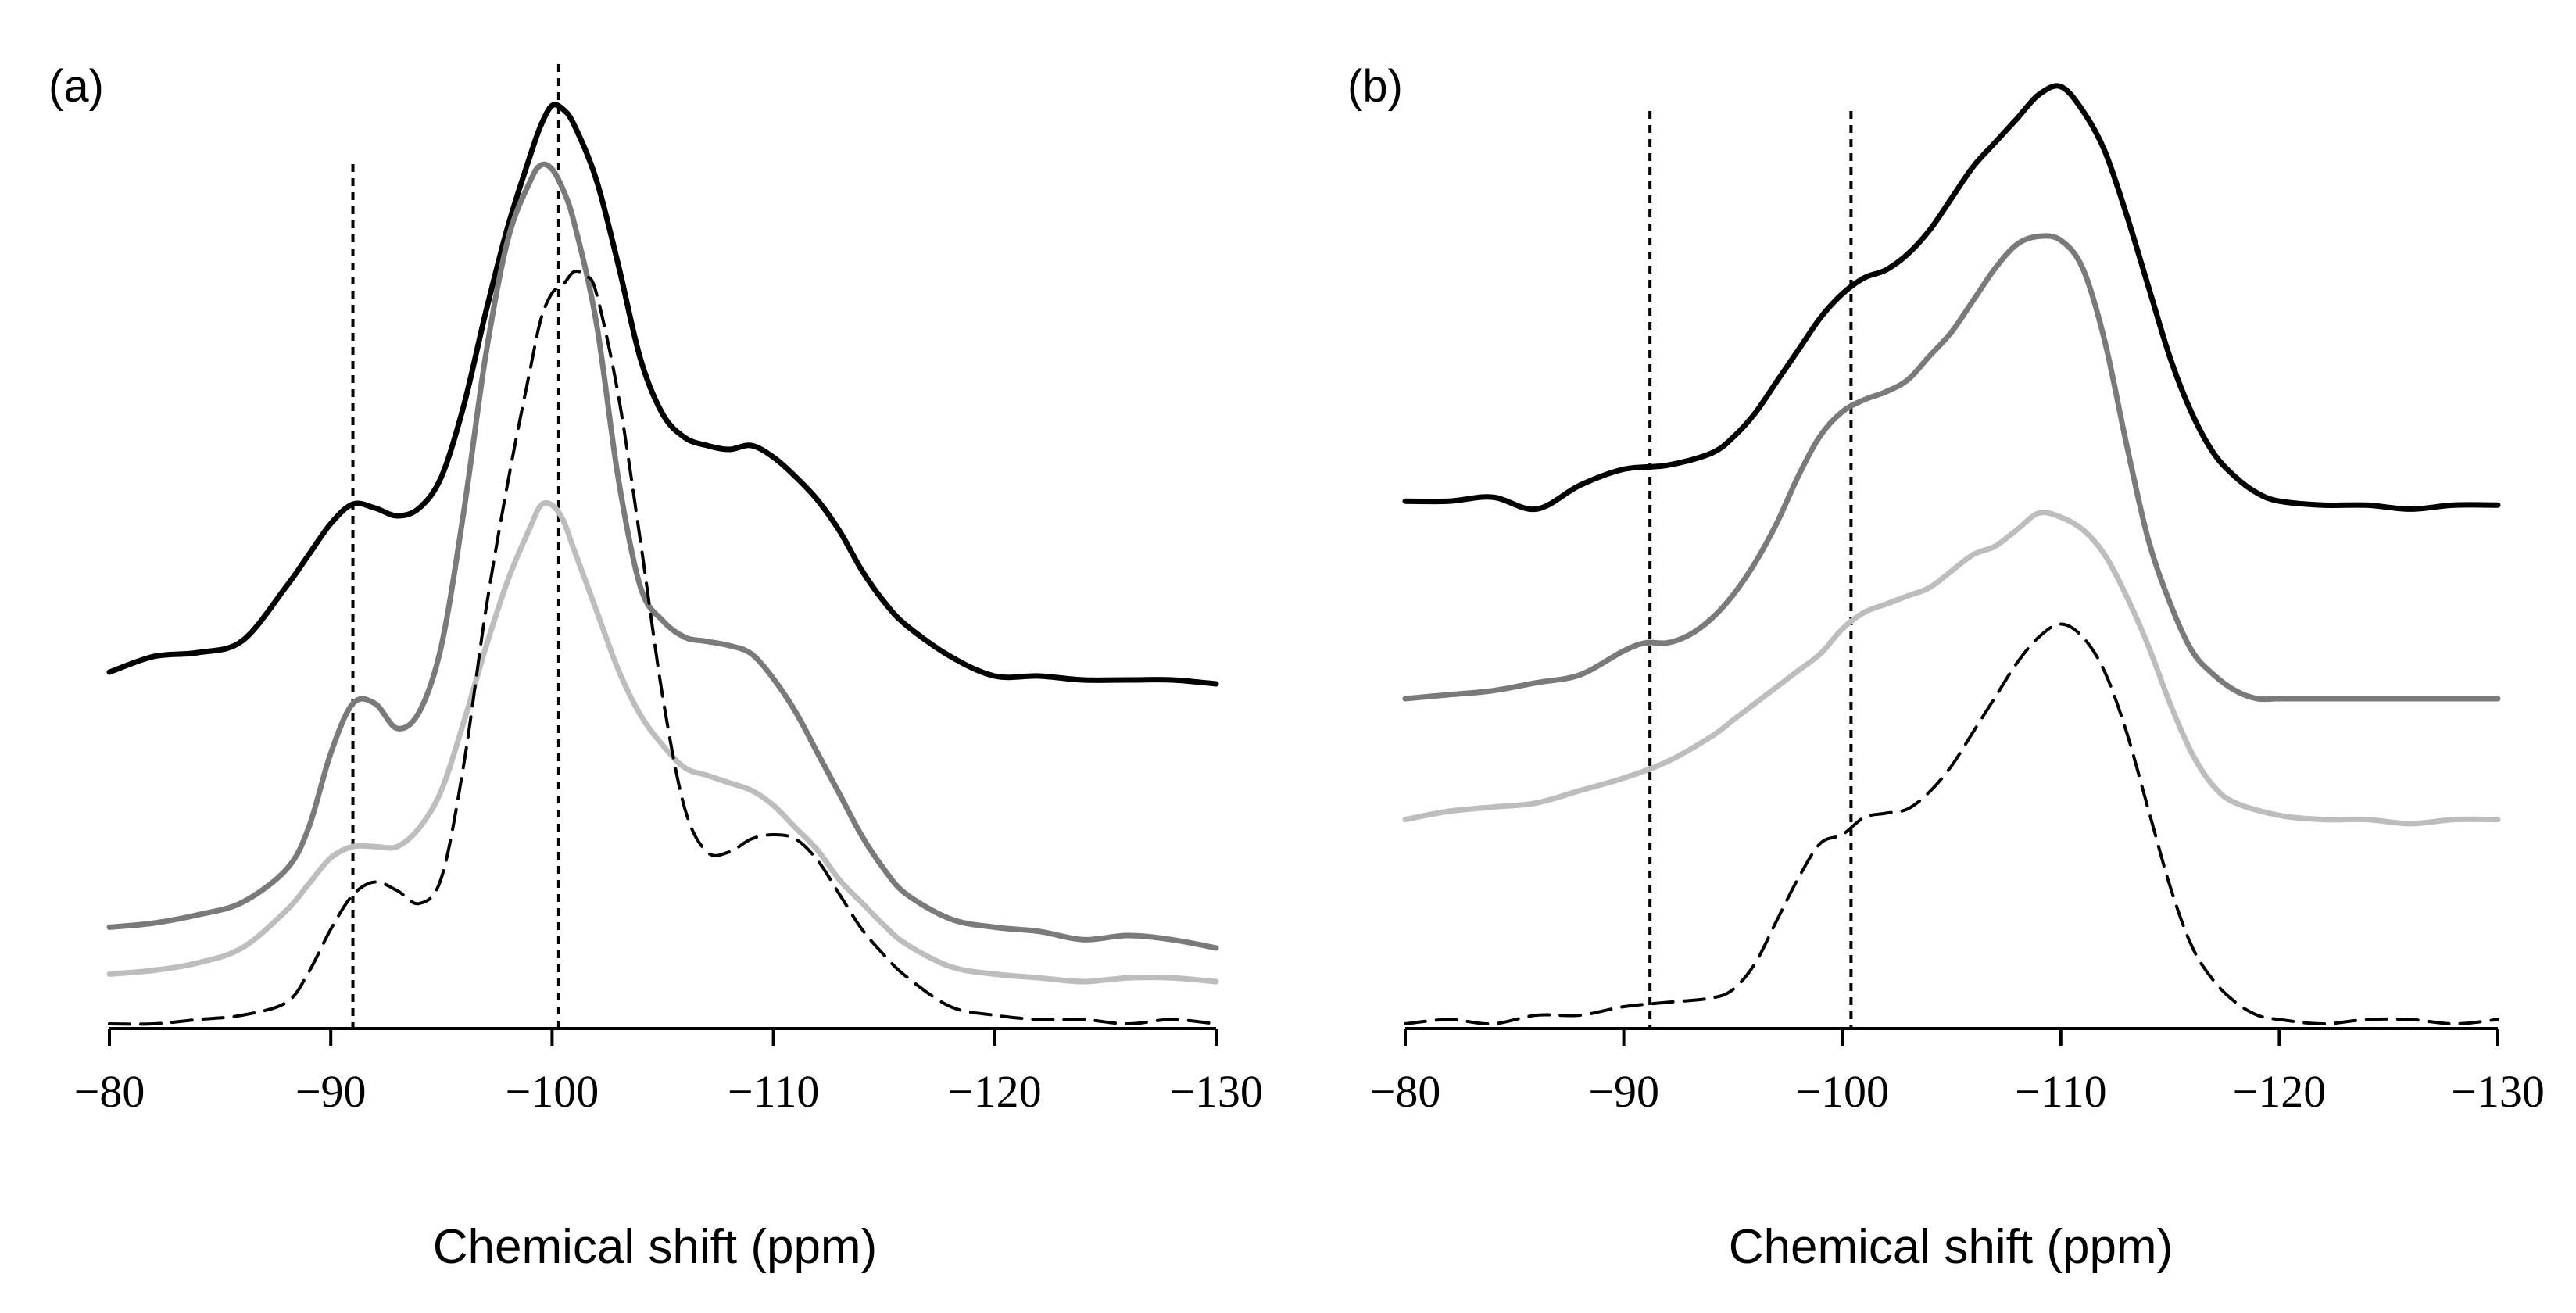 The image size is (2576, 1313). I want to click on panel-a-x-axis: −80 −90 −100 −110 −120 −130, so click(668, 1072).